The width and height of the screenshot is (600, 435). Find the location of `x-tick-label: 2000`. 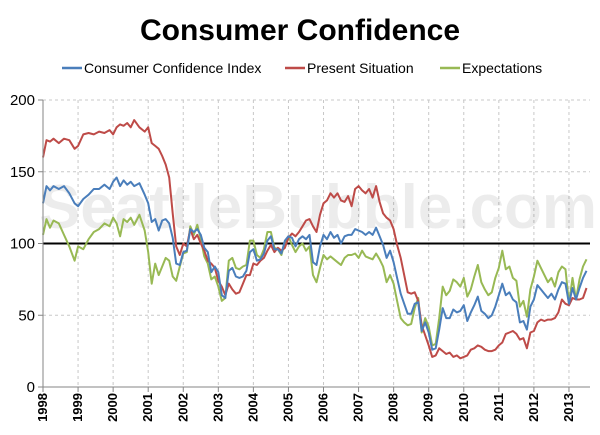

x-tick-label: 2000 is located at coordinates (112, 407).